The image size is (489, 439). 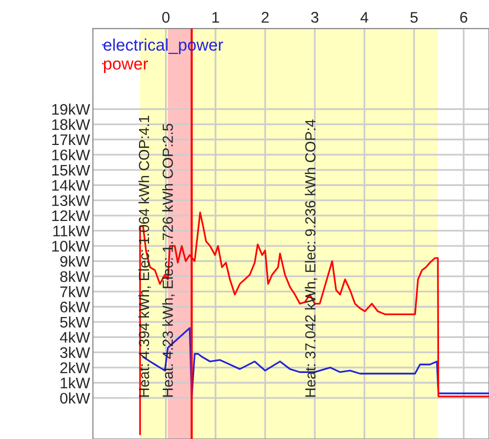 What do you see at coordinates (75, 398) in the screenshot?
I see `y-tick-label: 0kW` at bounding box center [75, 398].